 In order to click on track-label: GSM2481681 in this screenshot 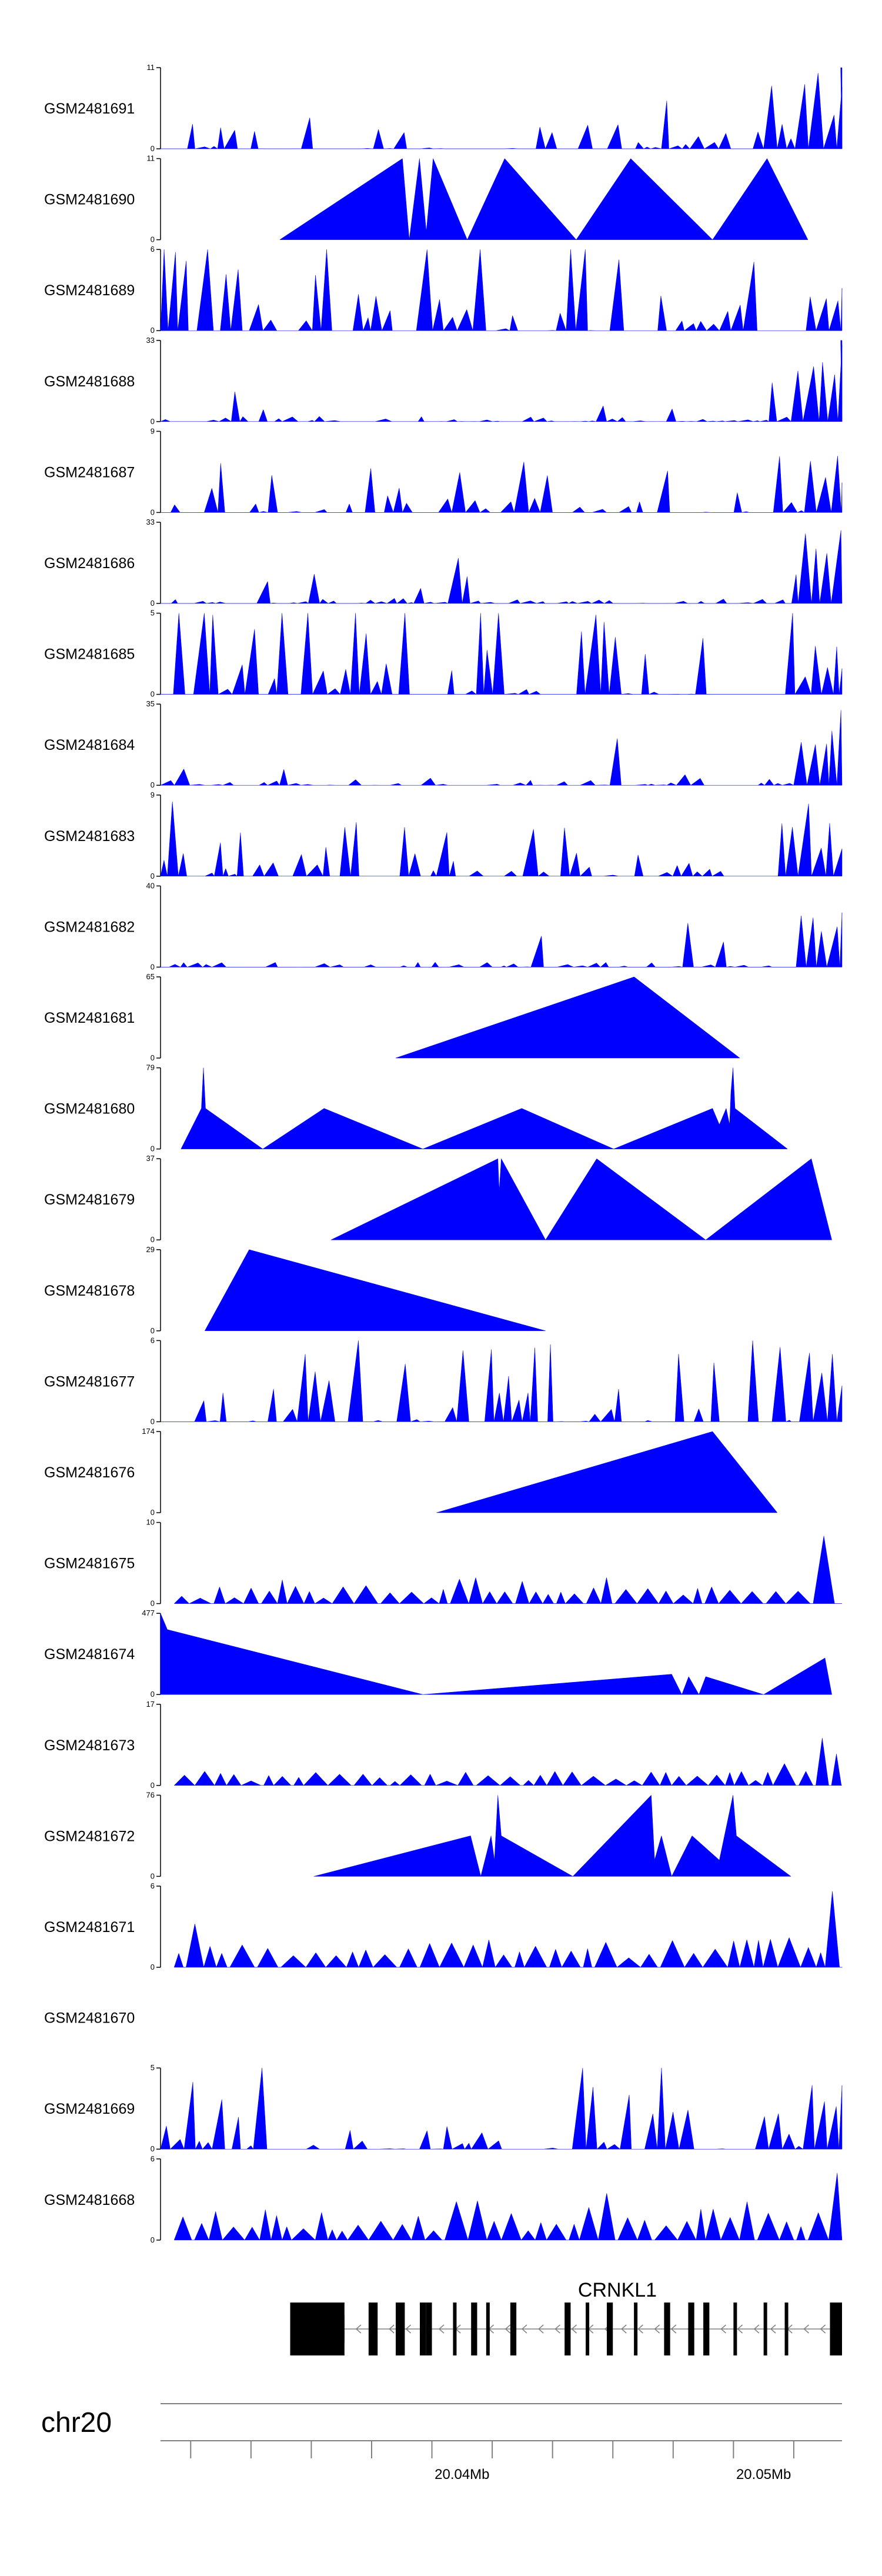, I will do `click(89, 1018)`.